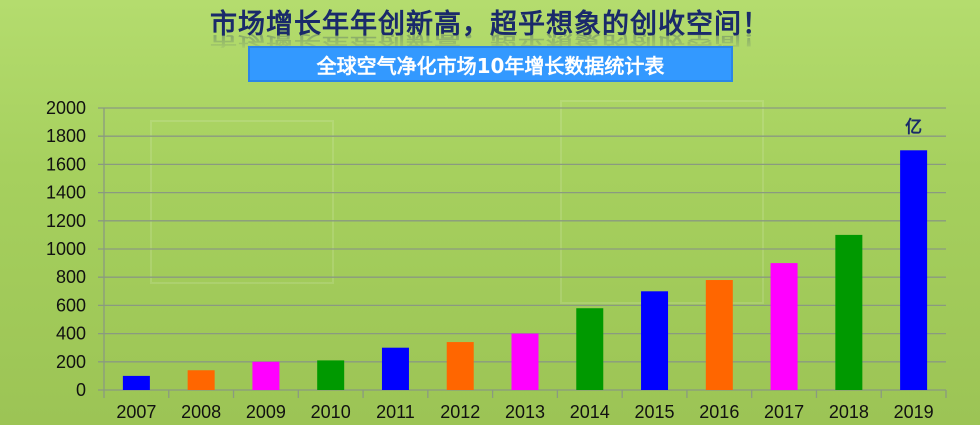  Describe the element at coordinates (66, 249) in the screenshot. I see `y-tick-label: 1000` at that location.